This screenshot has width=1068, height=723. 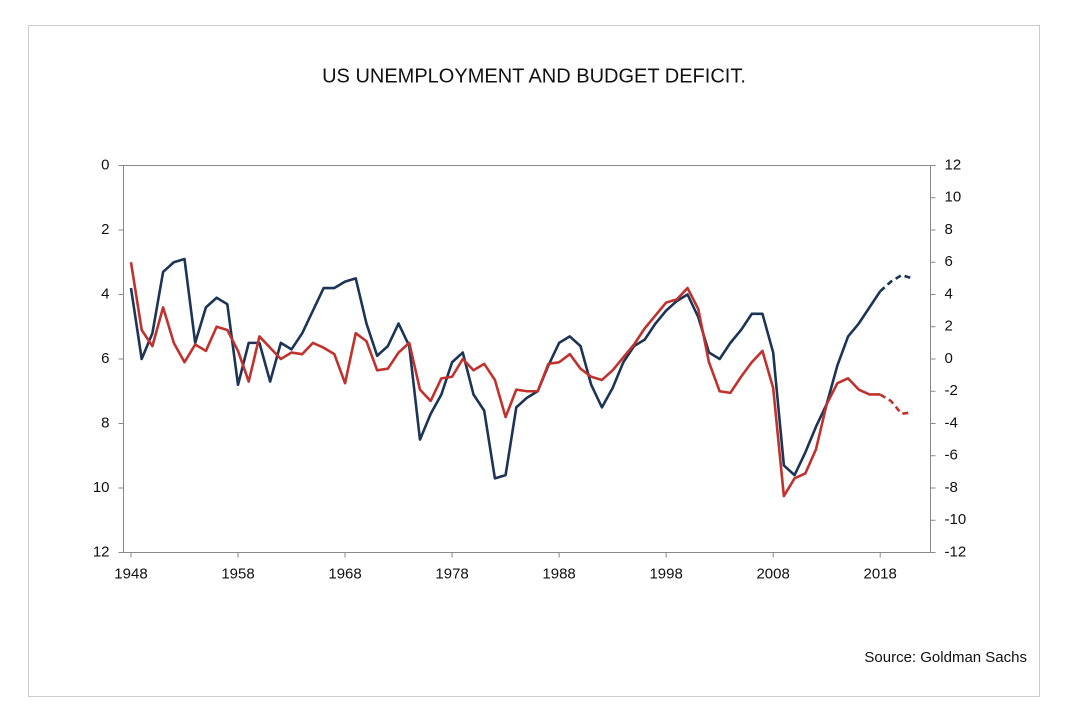 What do you see at coordinates (130, 573) in the screenshot?
I see `x-tick-label: 1948` at bounding box center [130, 573].